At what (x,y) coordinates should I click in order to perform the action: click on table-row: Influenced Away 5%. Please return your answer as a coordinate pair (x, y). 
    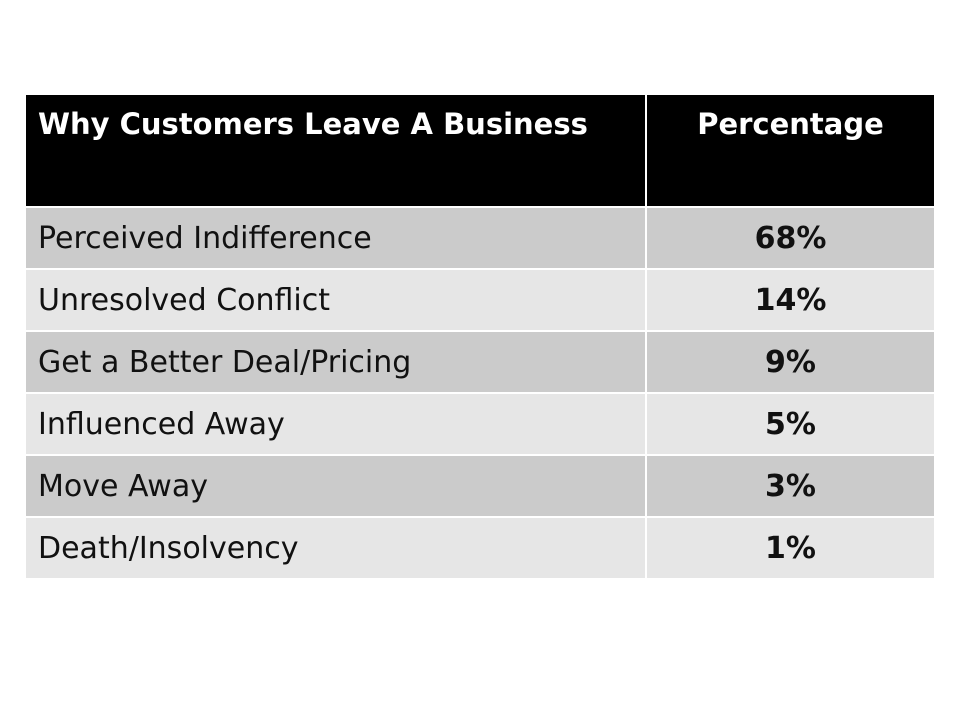
    Looking at the image, I should click on (480, 424).